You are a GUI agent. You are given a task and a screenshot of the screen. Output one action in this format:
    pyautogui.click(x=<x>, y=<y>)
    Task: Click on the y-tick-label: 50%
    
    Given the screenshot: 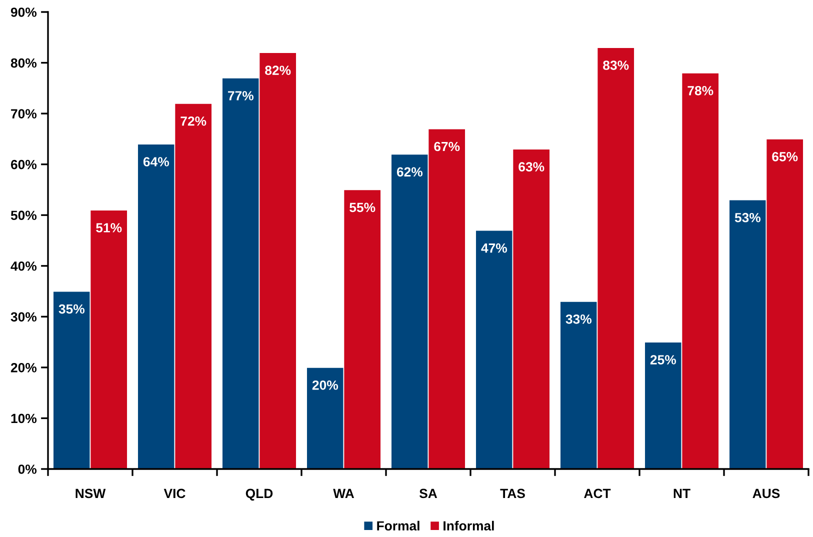 What is the action you would take?
    pyautogui.click(x=23, y=215)
    